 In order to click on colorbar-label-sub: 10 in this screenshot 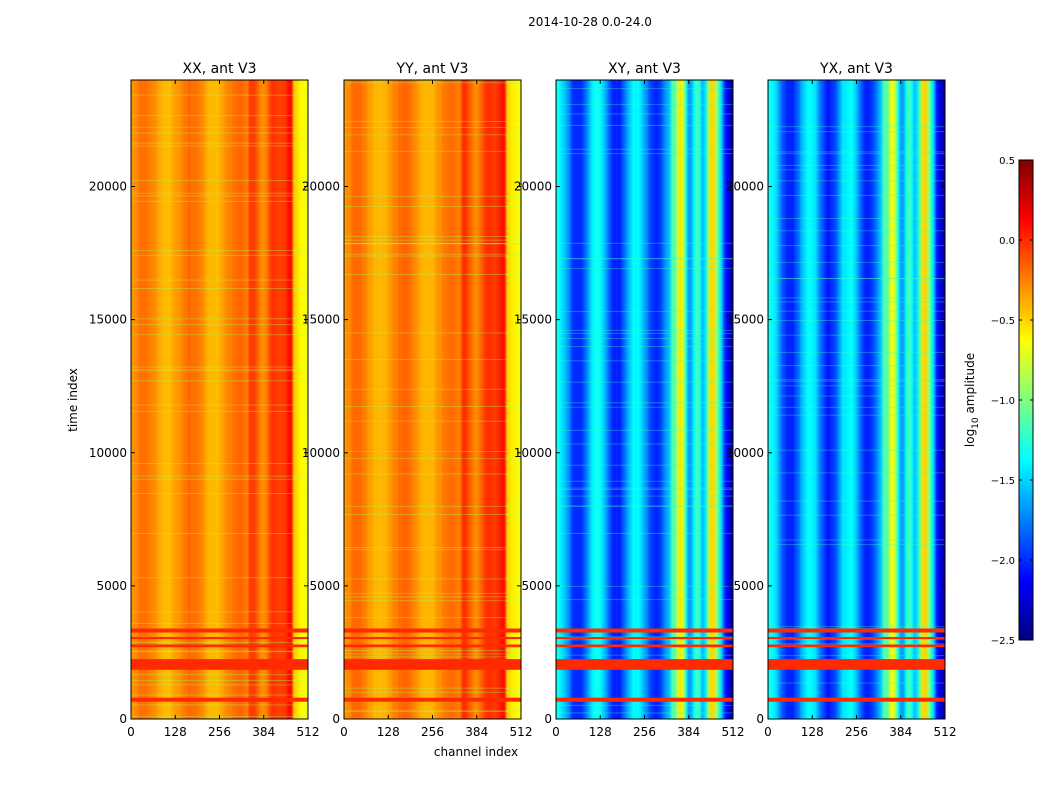, I will do `click(976, 423)`.